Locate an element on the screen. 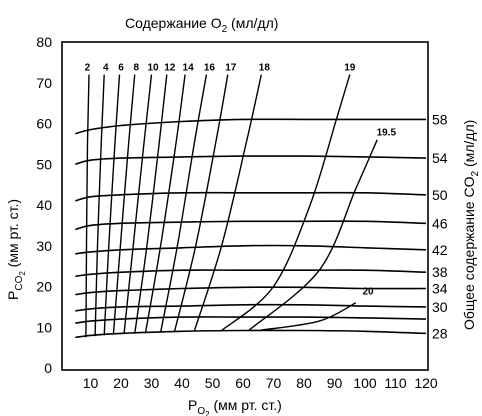  chart-title: Содержание O2 (мл/дл) is located at coordinates (201, 25).